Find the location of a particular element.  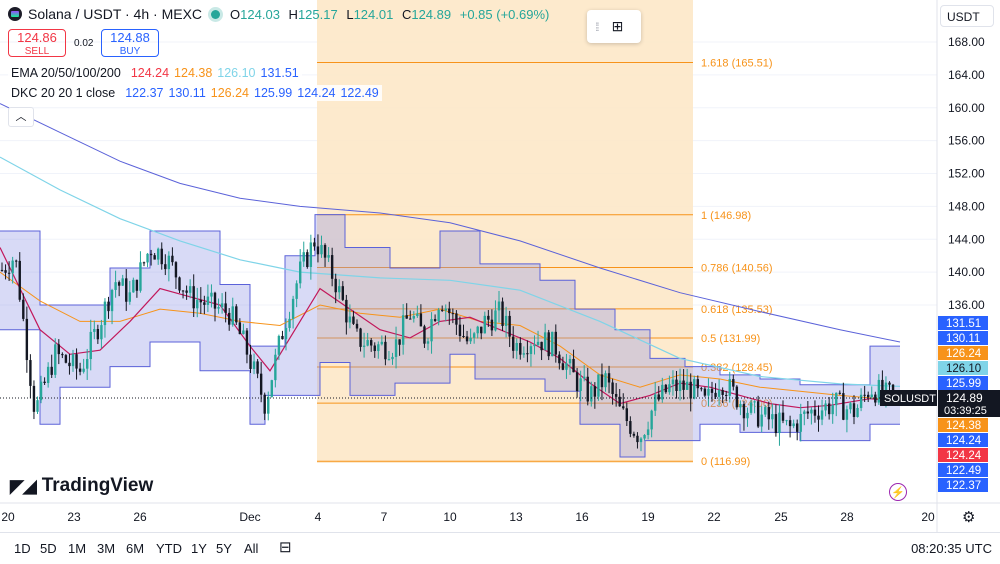

price-tag: 125.99 is located at coordinates (963, 384).